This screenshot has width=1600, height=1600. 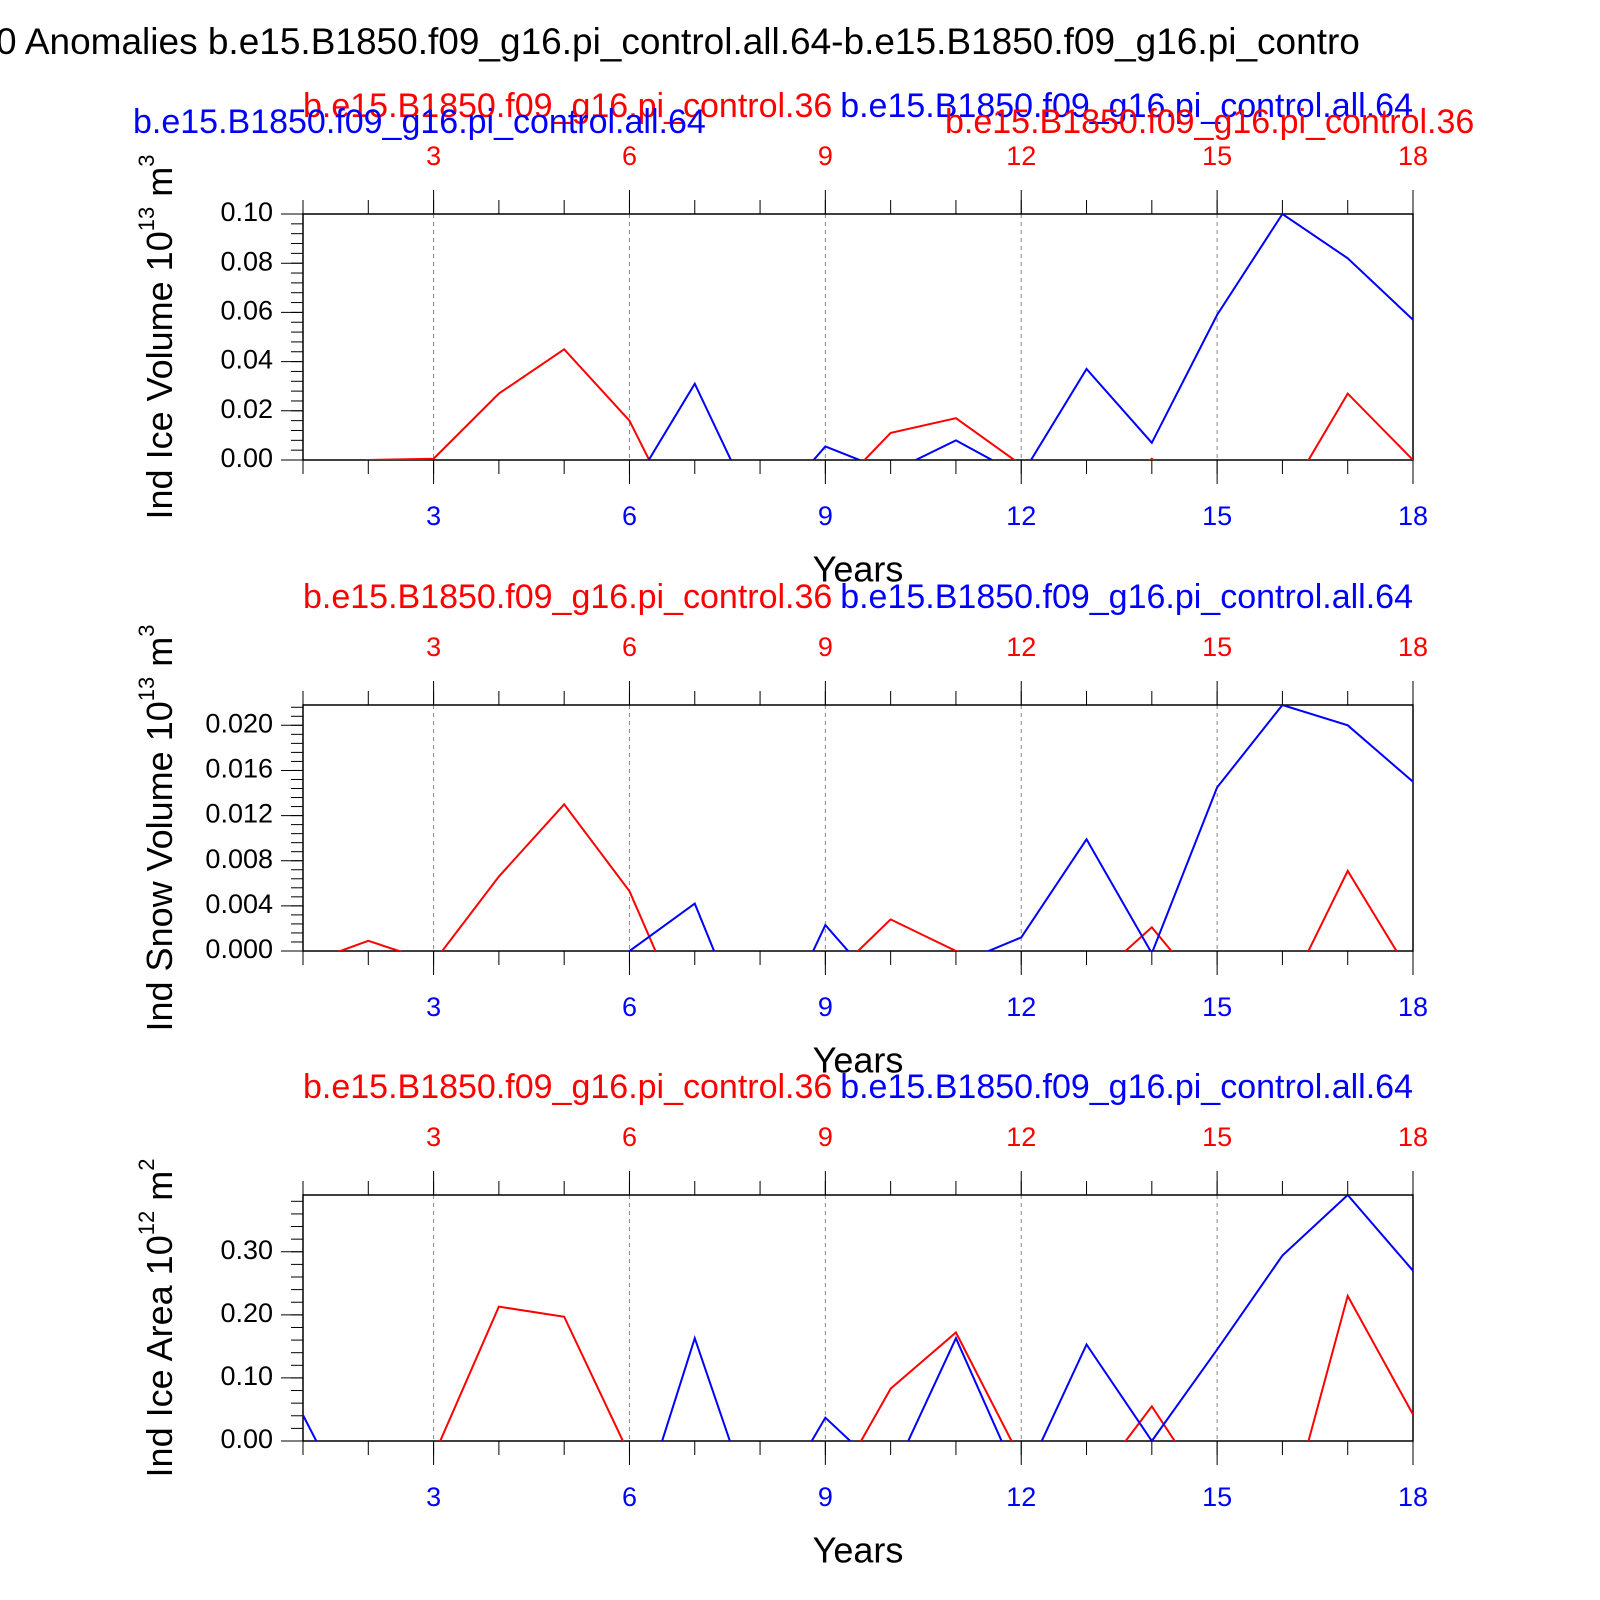 What do you see at coordinates (146, 1165) in the screenshot?
I see `y-label-unit-exp: 2` at bounding box center [146, 1165].